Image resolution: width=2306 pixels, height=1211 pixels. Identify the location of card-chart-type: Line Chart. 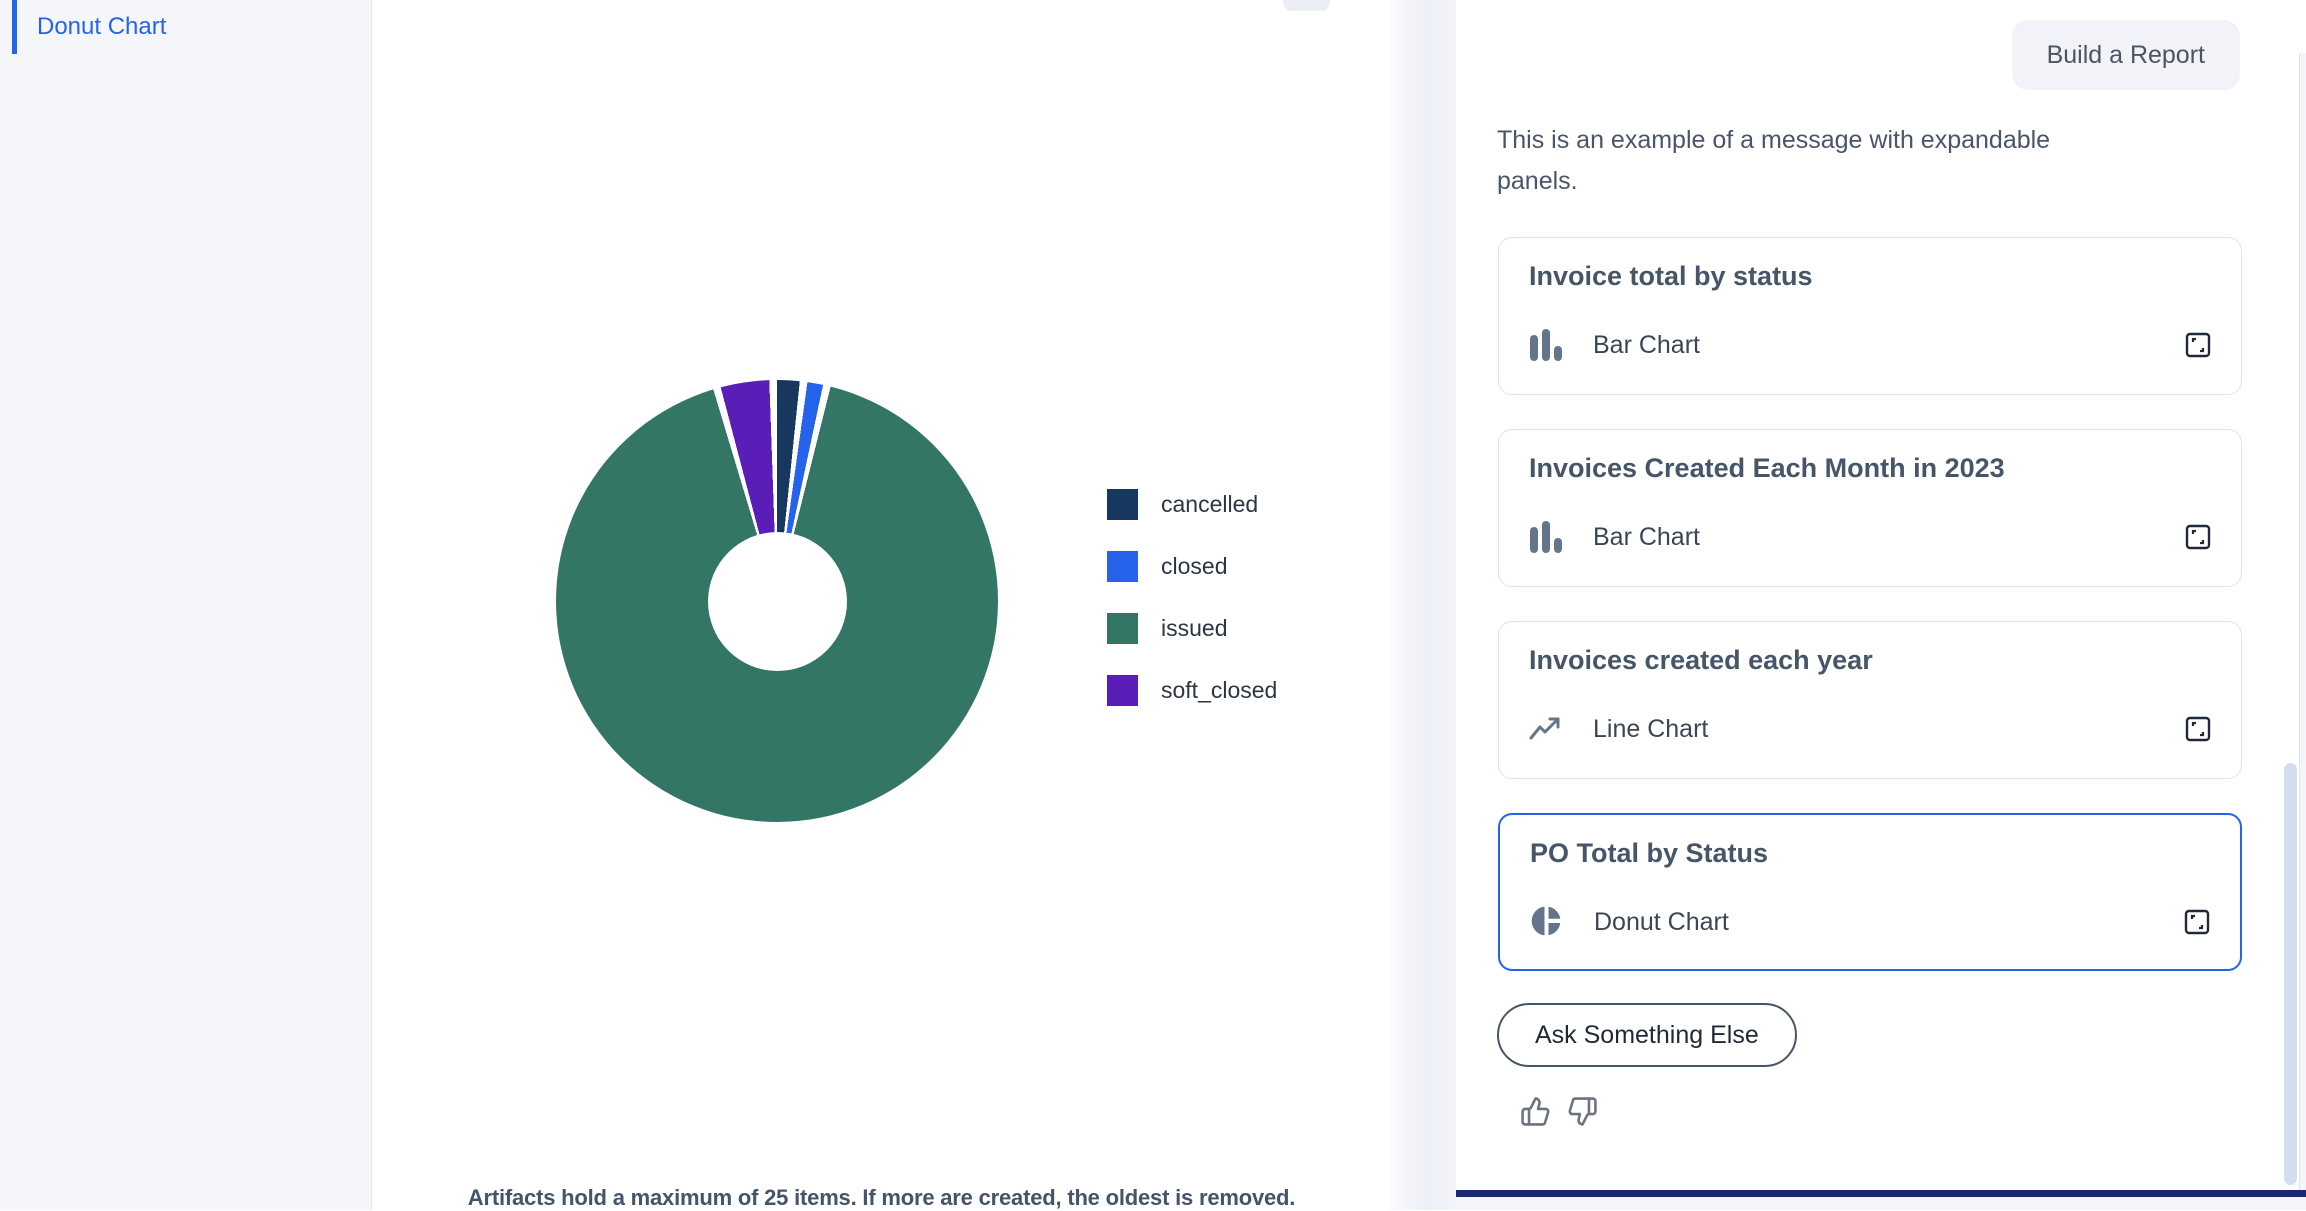
(1651, 728).